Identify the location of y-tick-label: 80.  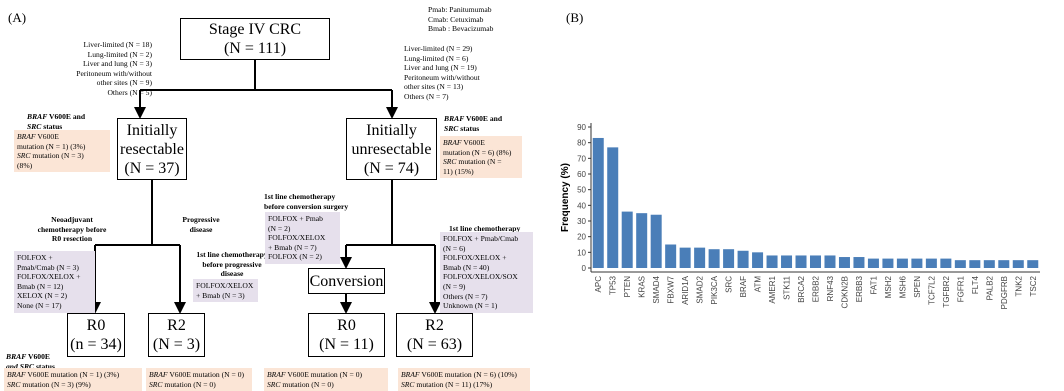
(581, 143).